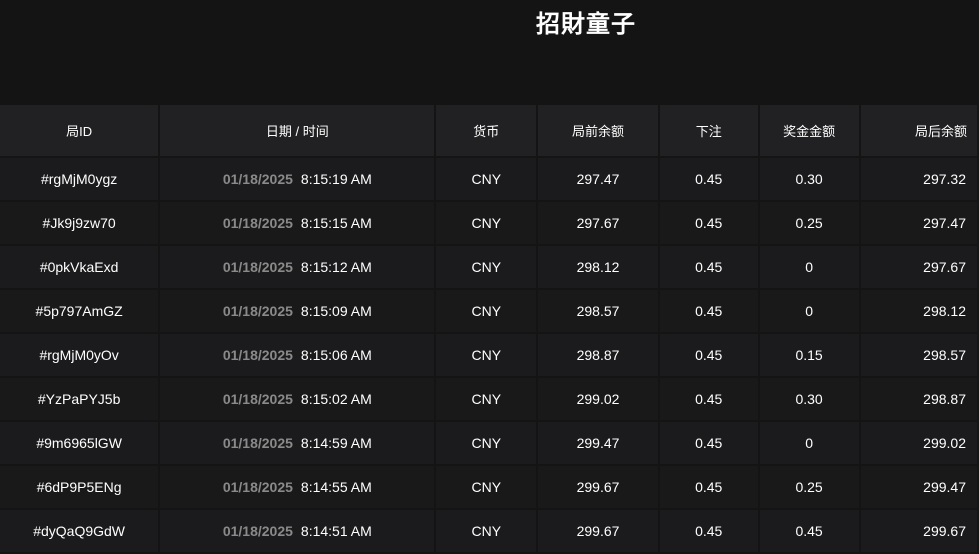 The width and height of the screenshot is (979, 554). What do you see at coordinates (598, 355) in the screenshot?
I see `balance-before: 298.87` at bounding box center [598, 355].